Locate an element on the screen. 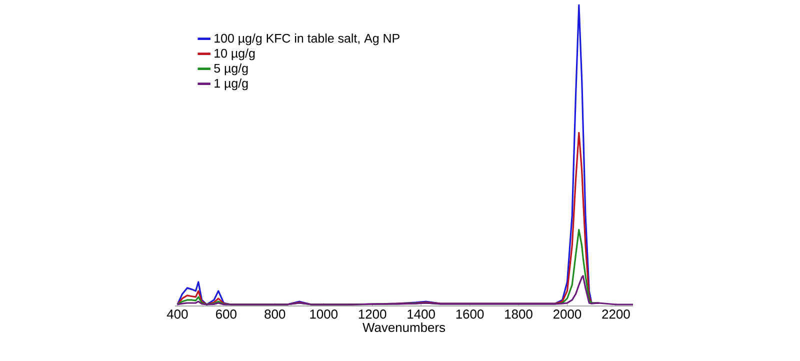  legend-label: 5 µg/g is located at coordinates (231, 70).